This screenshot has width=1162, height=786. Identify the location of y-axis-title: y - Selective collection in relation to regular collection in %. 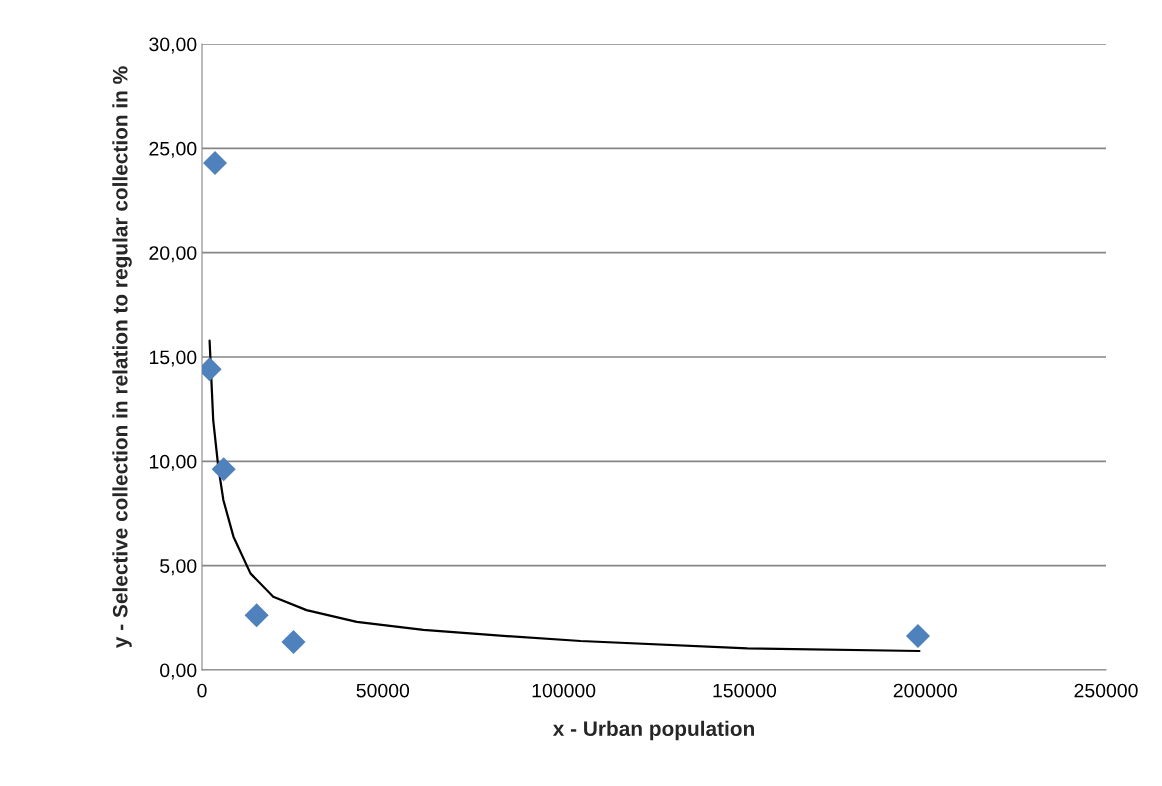
(122, 357).